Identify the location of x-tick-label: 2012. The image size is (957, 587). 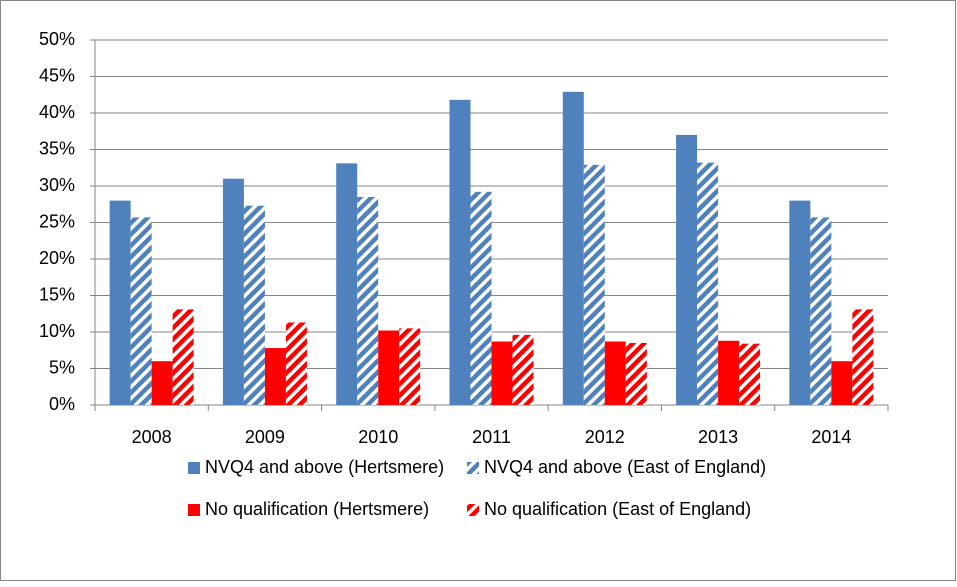
(605, 437).